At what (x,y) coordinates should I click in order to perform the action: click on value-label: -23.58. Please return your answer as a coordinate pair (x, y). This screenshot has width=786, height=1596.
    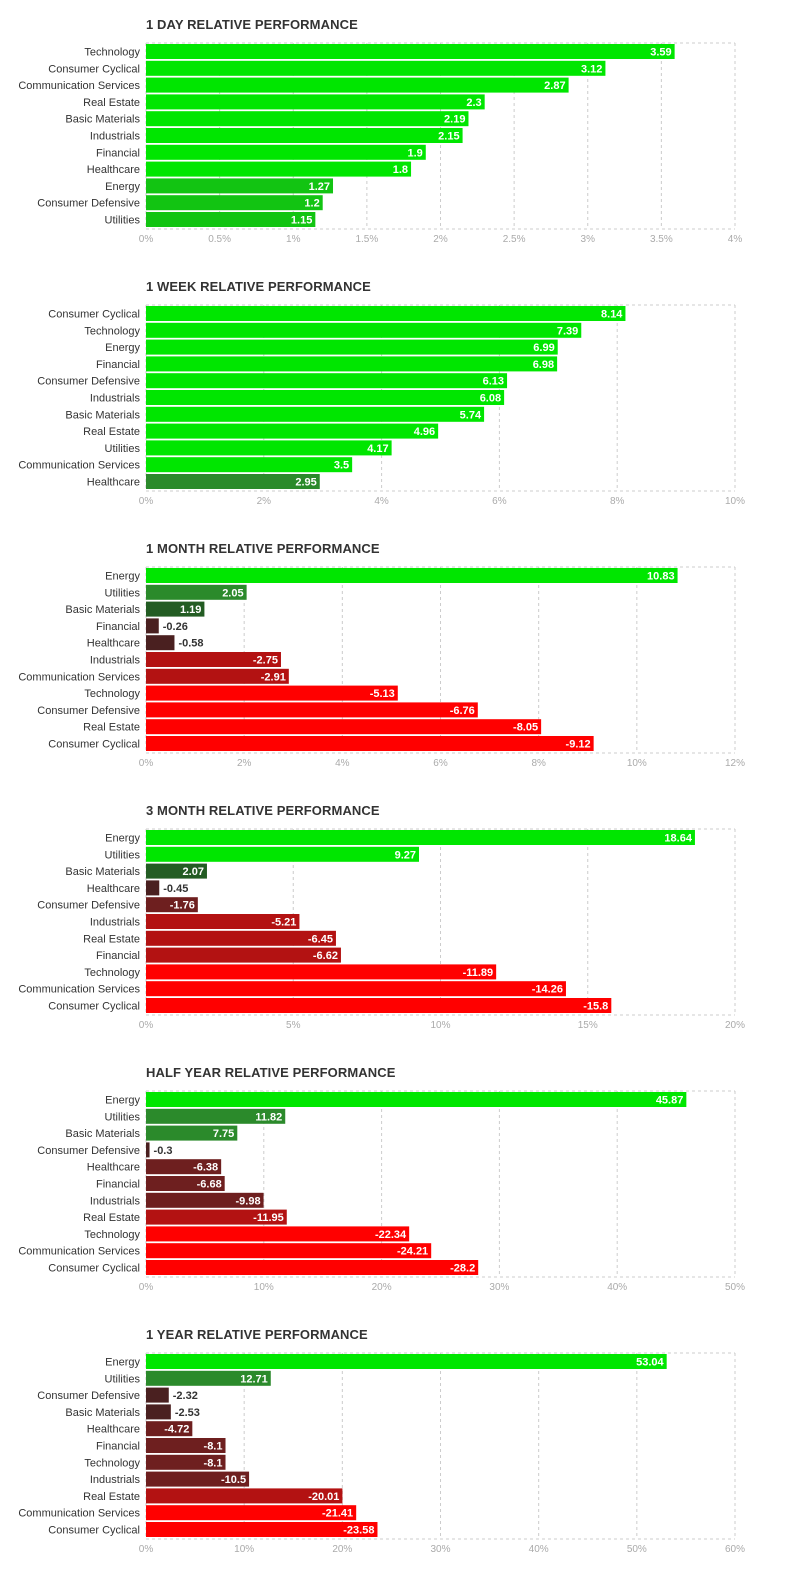
    Looking at the image, I should click on (358, 1531).